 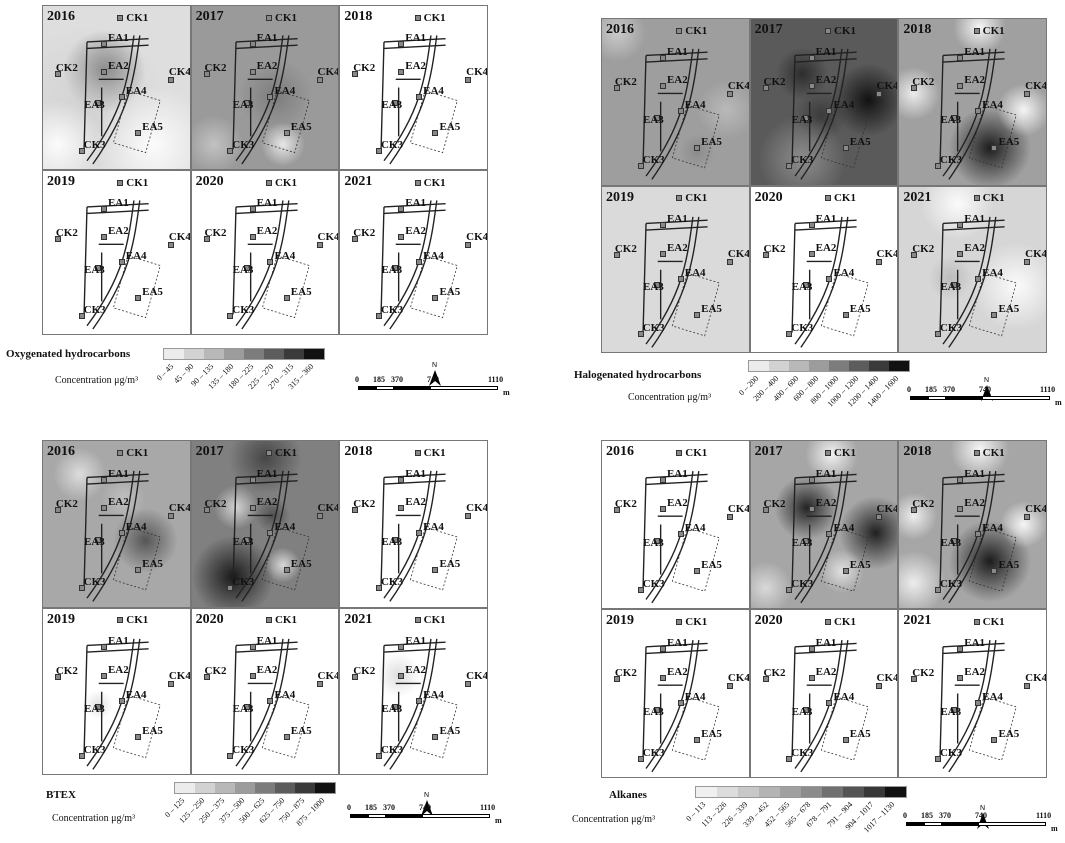 What do you see at coordinates (118, 473) in the screenshot?
I see `station-label: EA1` at bounding box center [118, 473].